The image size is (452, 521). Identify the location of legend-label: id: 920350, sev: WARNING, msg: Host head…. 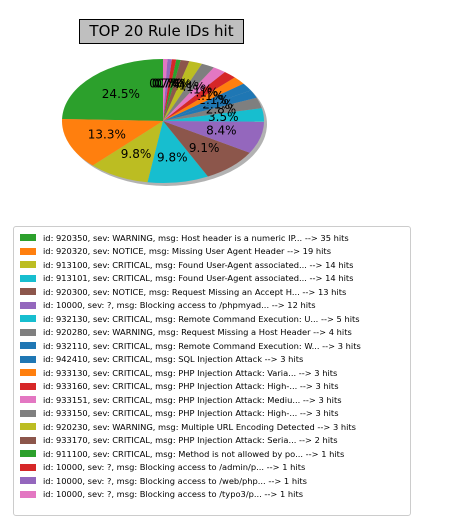
(196, 237).